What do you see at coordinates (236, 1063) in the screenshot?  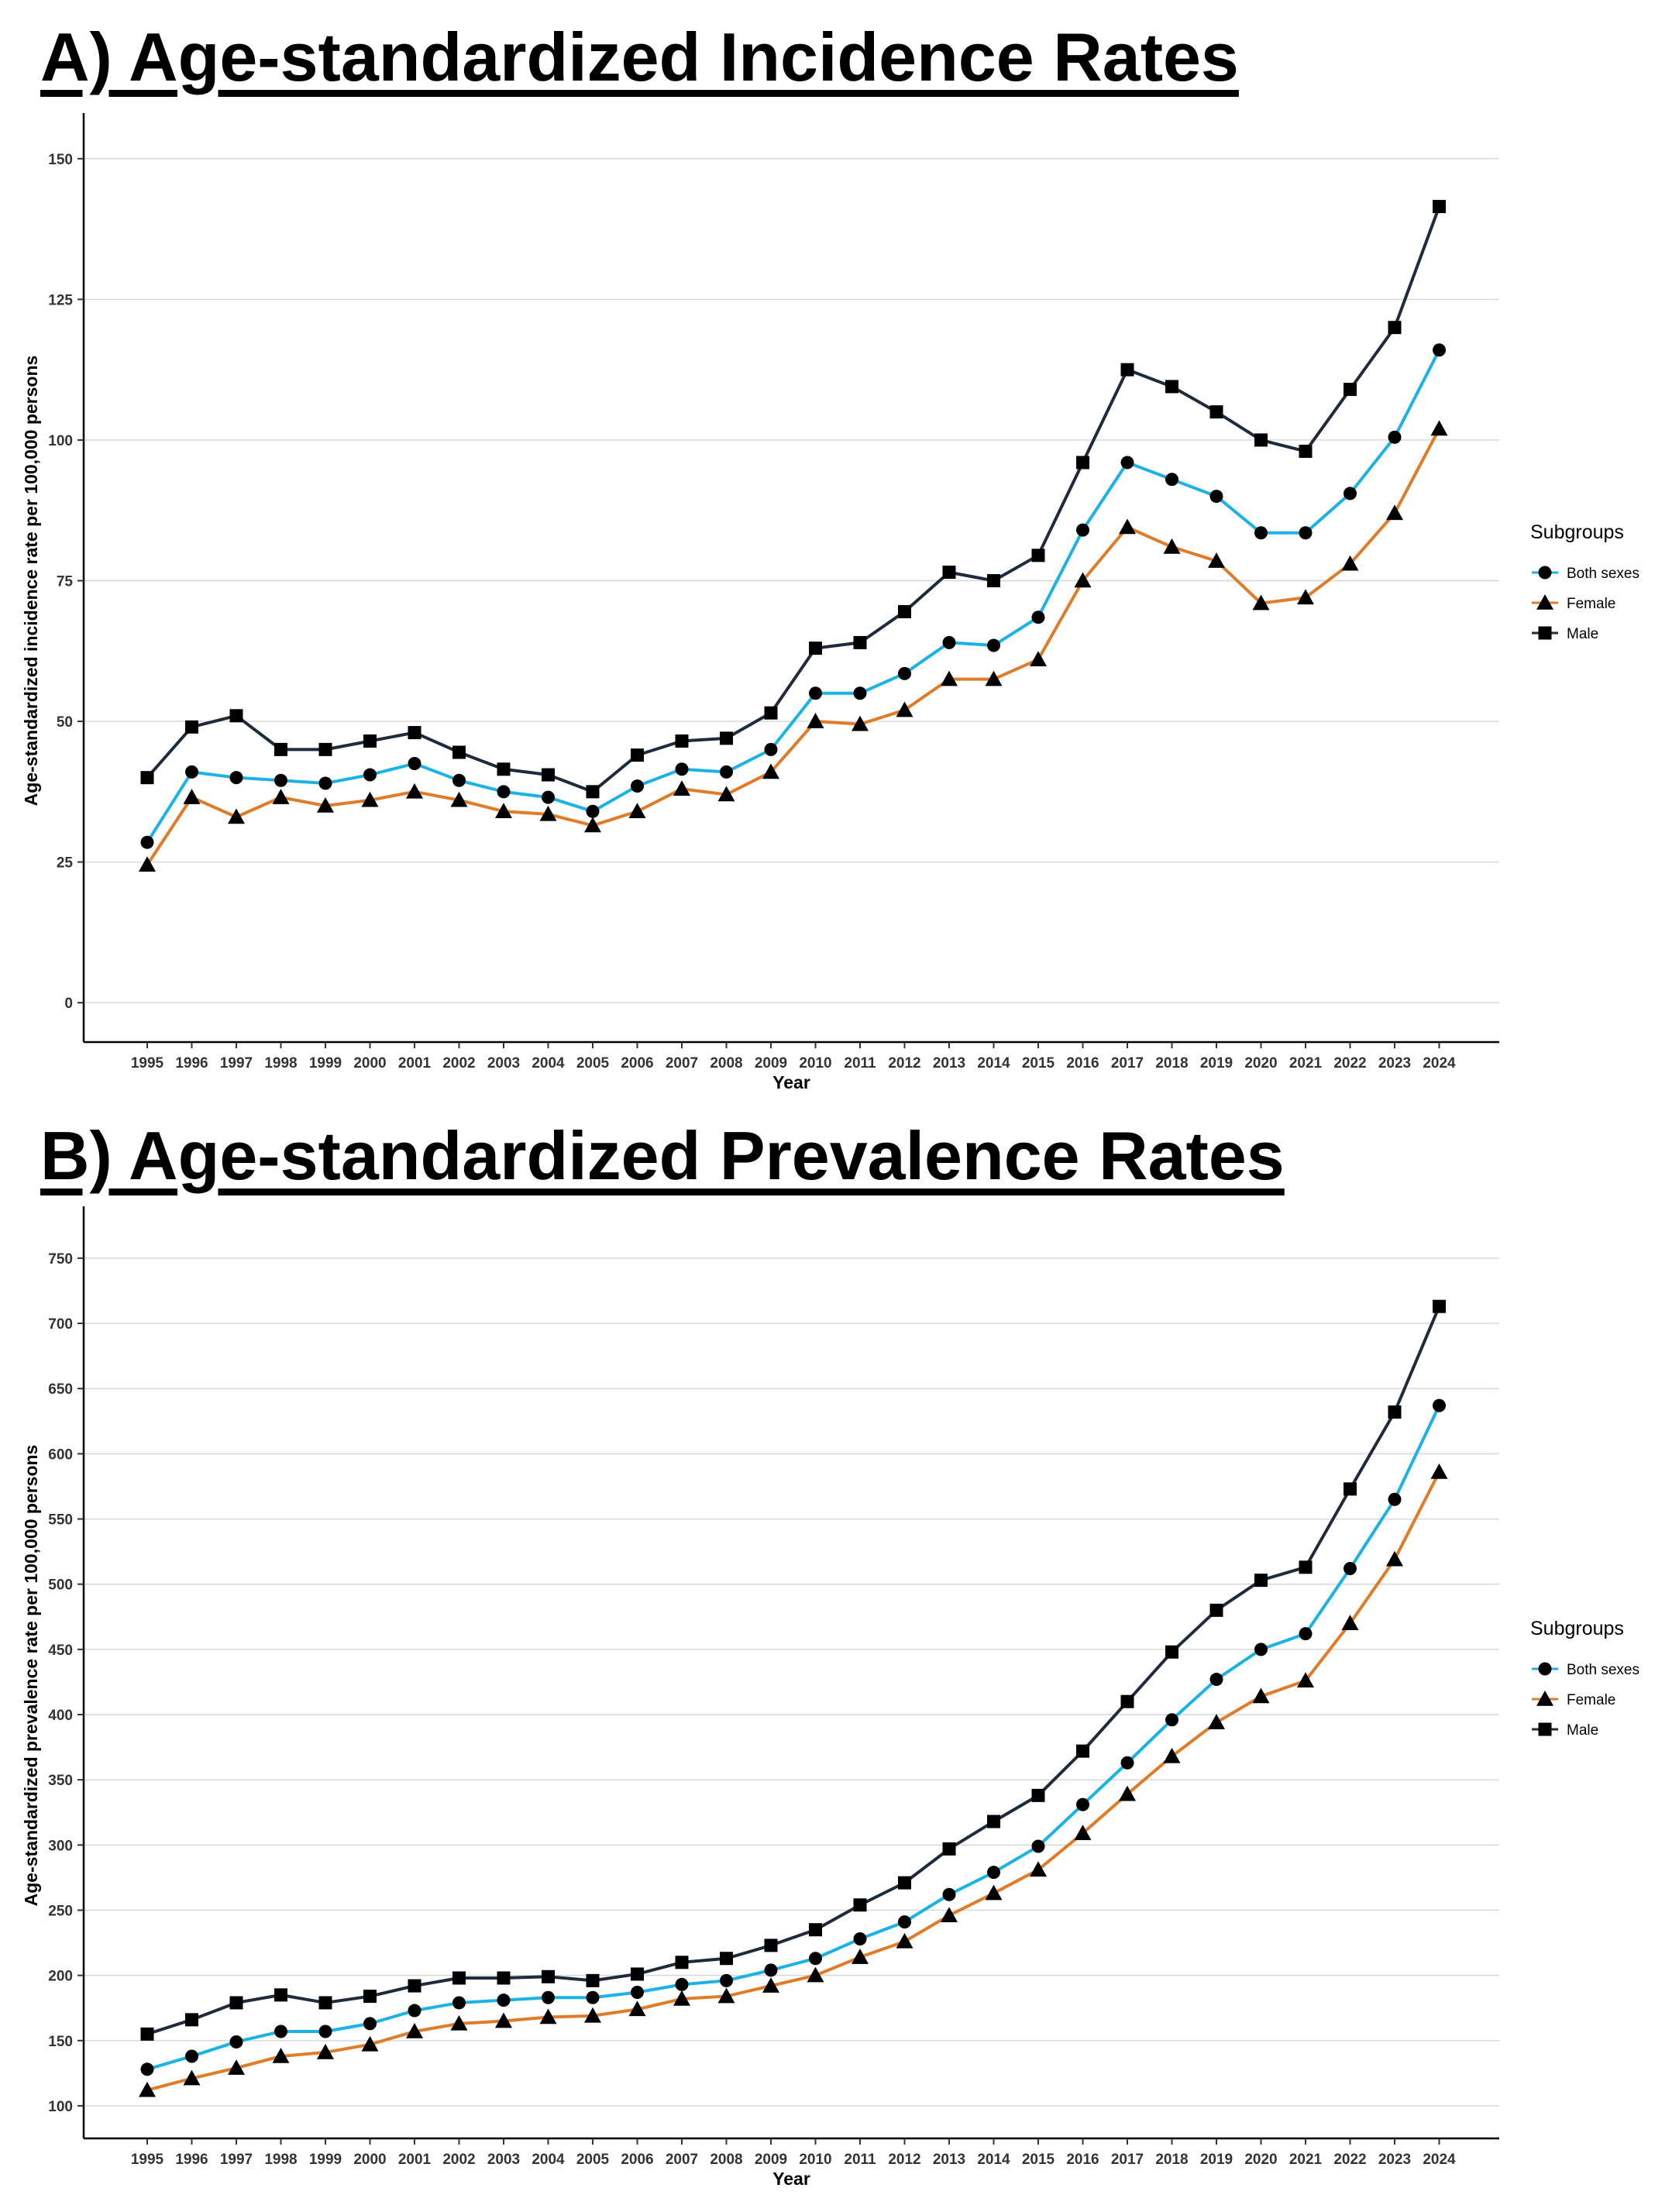 I see `incidence-x-tick-label: 1997` at bounding box center [236, 1063].